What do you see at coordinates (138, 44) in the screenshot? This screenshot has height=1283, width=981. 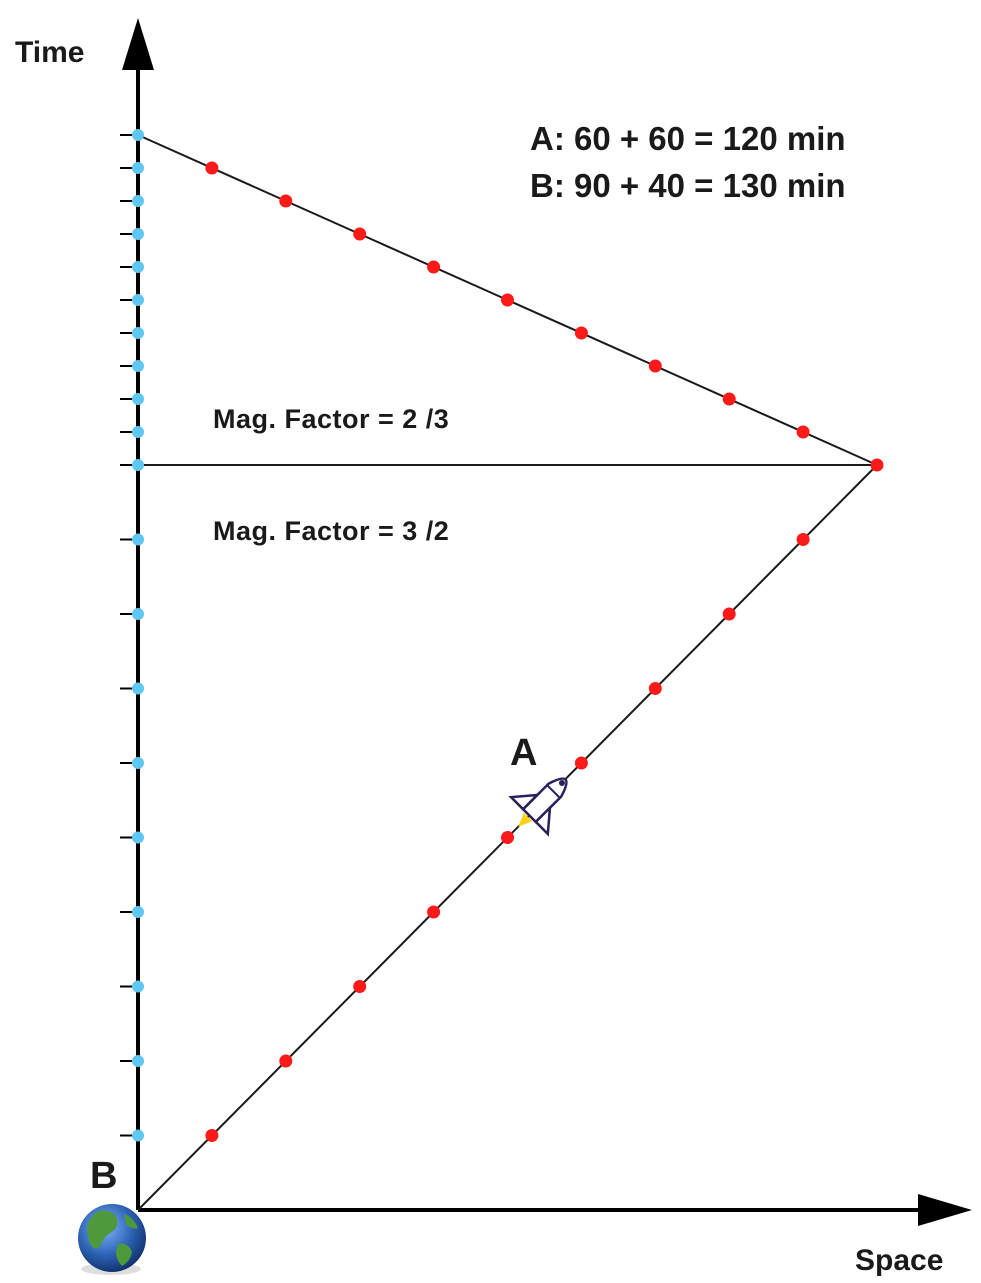 I see `time-axis-arrow` at bounding box center [138, 44].